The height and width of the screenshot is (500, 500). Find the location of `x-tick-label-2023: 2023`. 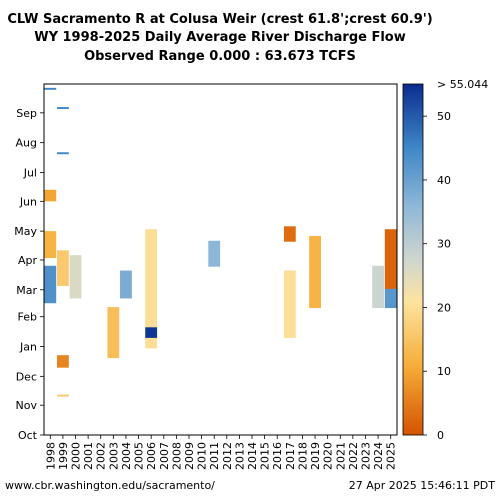

x-tick-label-2023: 2023 is located at coordinates (365, 456).